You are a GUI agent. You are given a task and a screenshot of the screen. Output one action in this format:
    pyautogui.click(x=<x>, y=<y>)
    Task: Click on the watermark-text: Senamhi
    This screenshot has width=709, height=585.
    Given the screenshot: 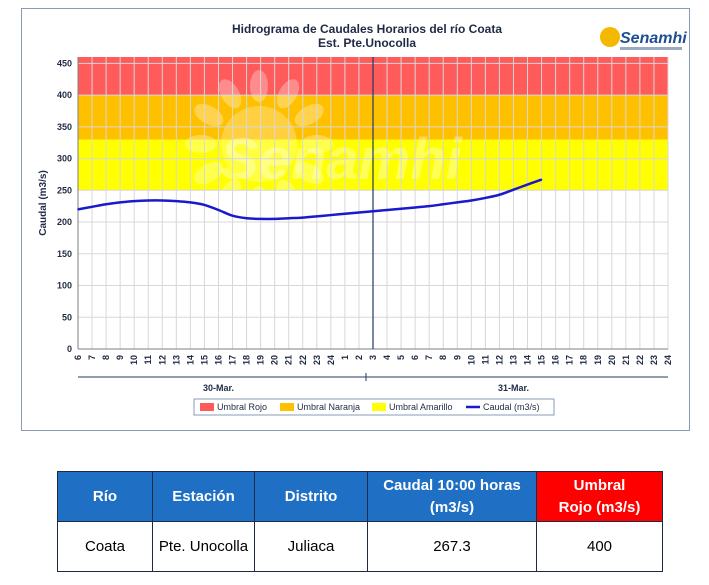 What is the action you would take?
    pyautogui.click(x=342, y=159)
    